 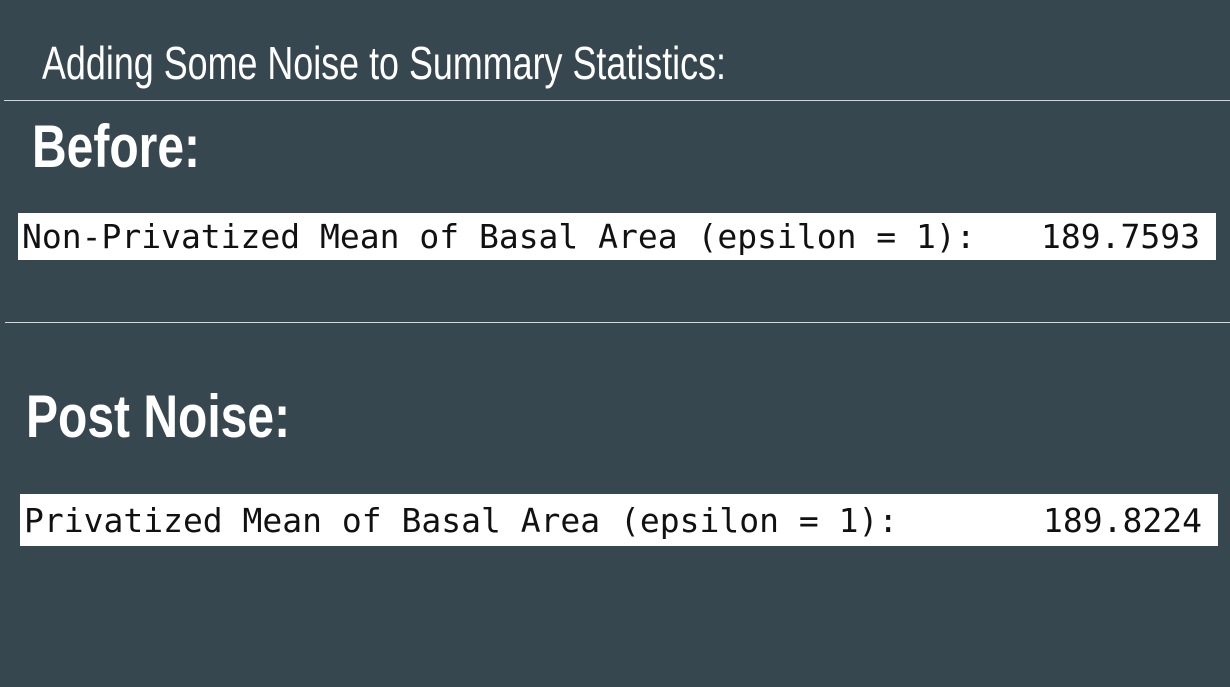 I want to click on output-value: 189.8224, so click(x=1122, y=520).